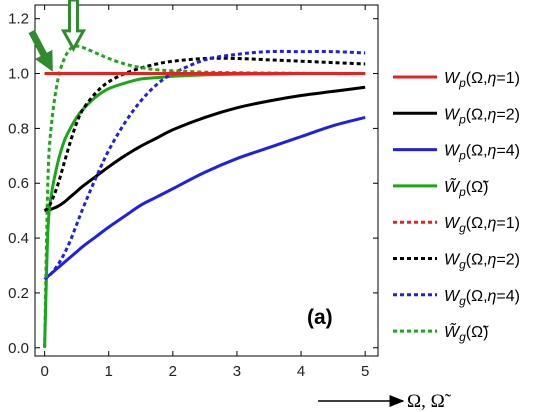  Describe the element at coordinates (441, 332) in the screenshot. I see `legend-item: W̃g(Ω̃)` at that location.